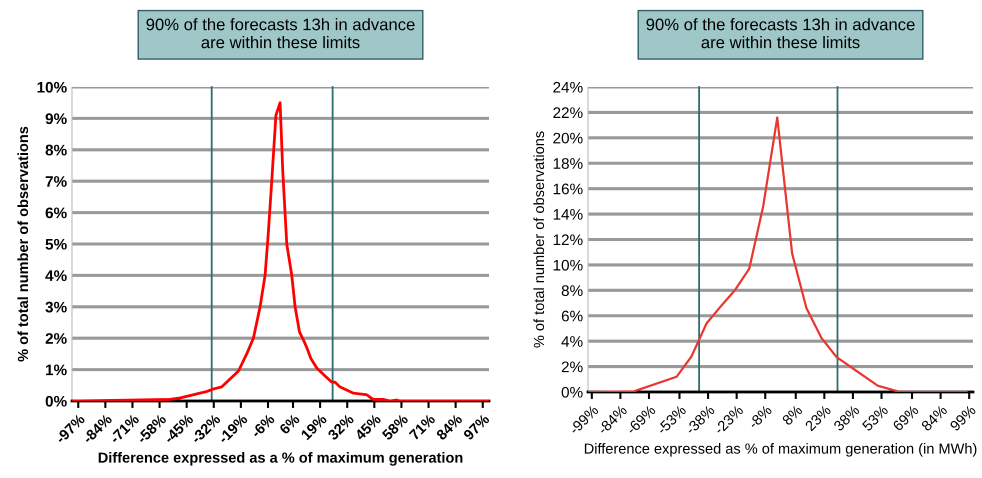 The height and width of the screenshot is (478, 982). Describe the element at coordinates (341, 427) in the screenshot. I see `x-tick-label: 32%` at that location.